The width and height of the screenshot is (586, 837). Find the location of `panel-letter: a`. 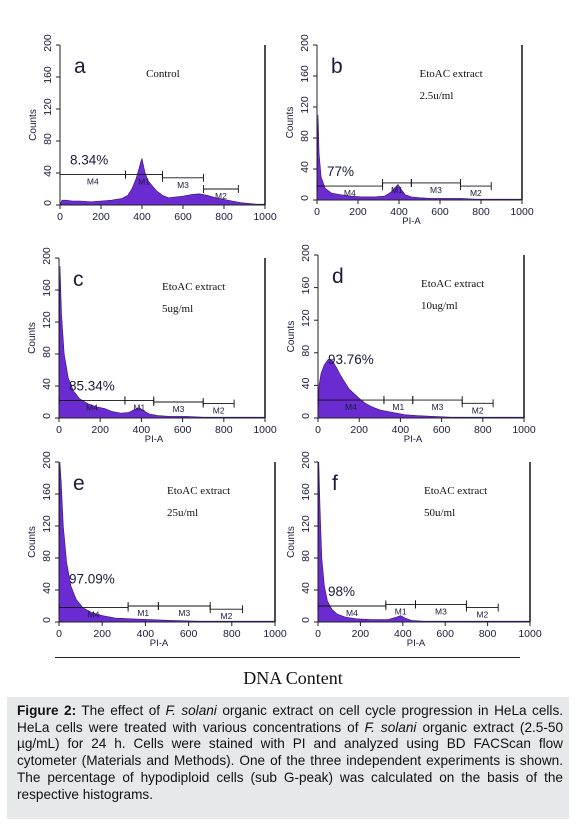

panel-letter: a is located at coordinates (80, 66).